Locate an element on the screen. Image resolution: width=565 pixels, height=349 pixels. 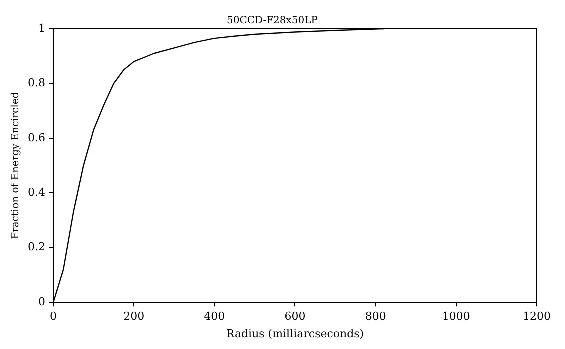
y-axis-title: Fraction of Energy Encircled is located at coordinates (16, 166).